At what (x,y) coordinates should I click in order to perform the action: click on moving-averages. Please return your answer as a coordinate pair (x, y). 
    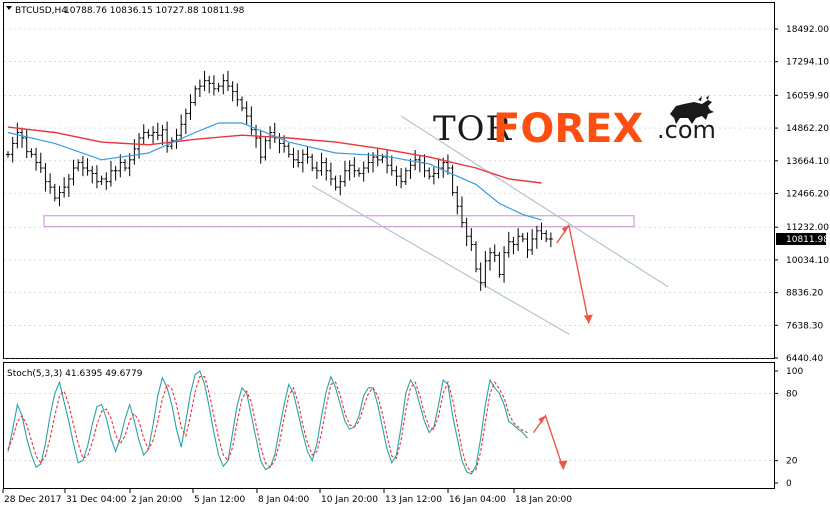
    Looking at the image, I should click on (274, 171).